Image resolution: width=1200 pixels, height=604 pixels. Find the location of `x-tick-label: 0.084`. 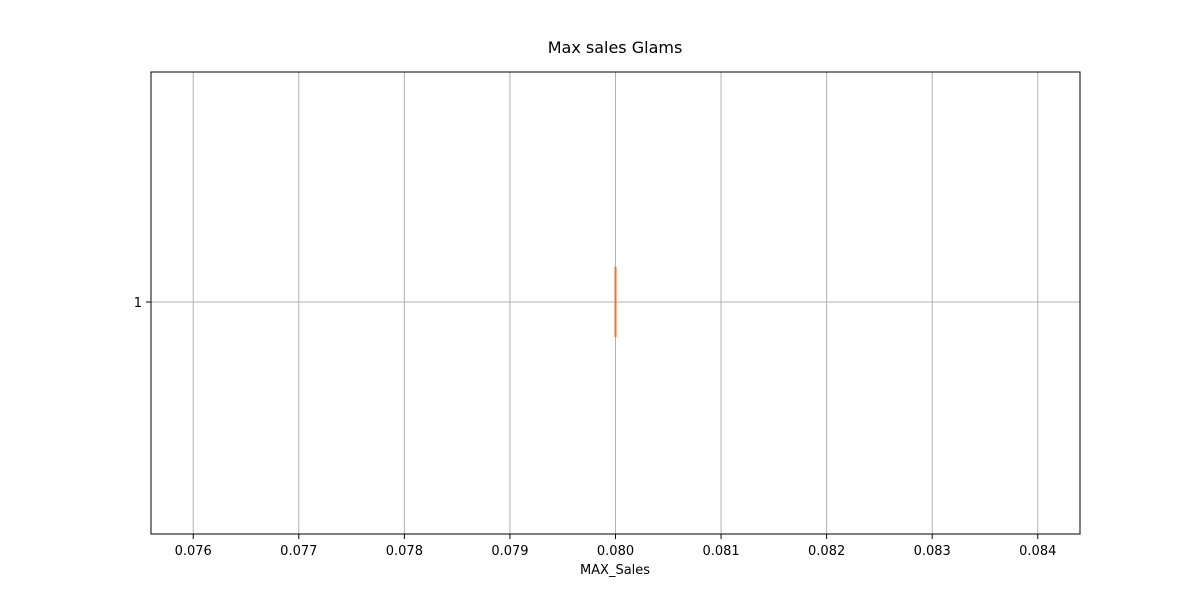

x-tick-label: 0.084 is located at coordinates (1037, 551).